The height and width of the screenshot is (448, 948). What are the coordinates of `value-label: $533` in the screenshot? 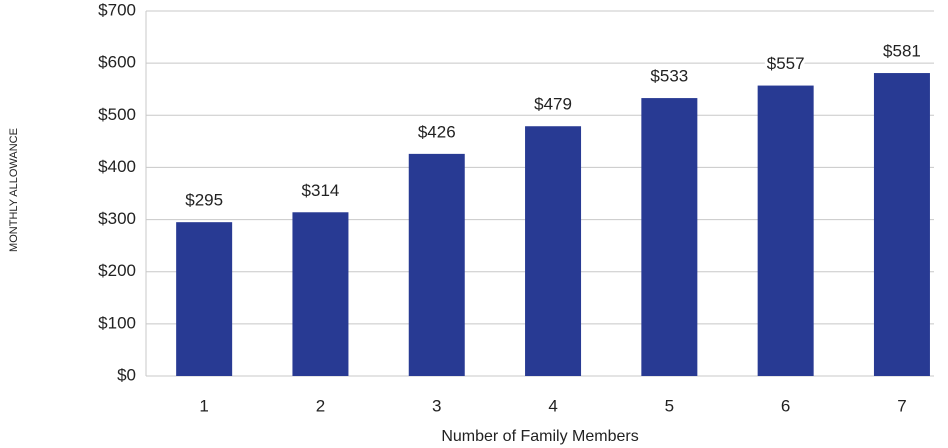 It's located at (669, 76).